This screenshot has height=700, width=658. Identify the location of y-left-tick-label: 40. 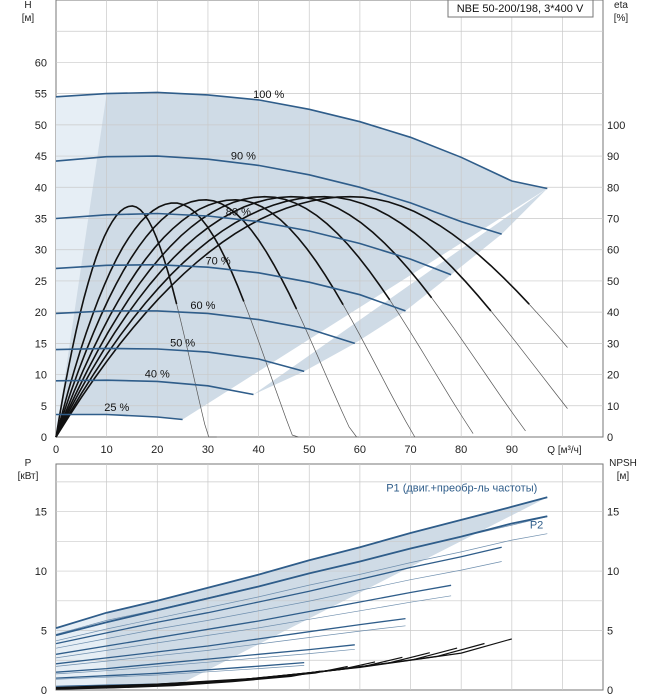
(41, 188).